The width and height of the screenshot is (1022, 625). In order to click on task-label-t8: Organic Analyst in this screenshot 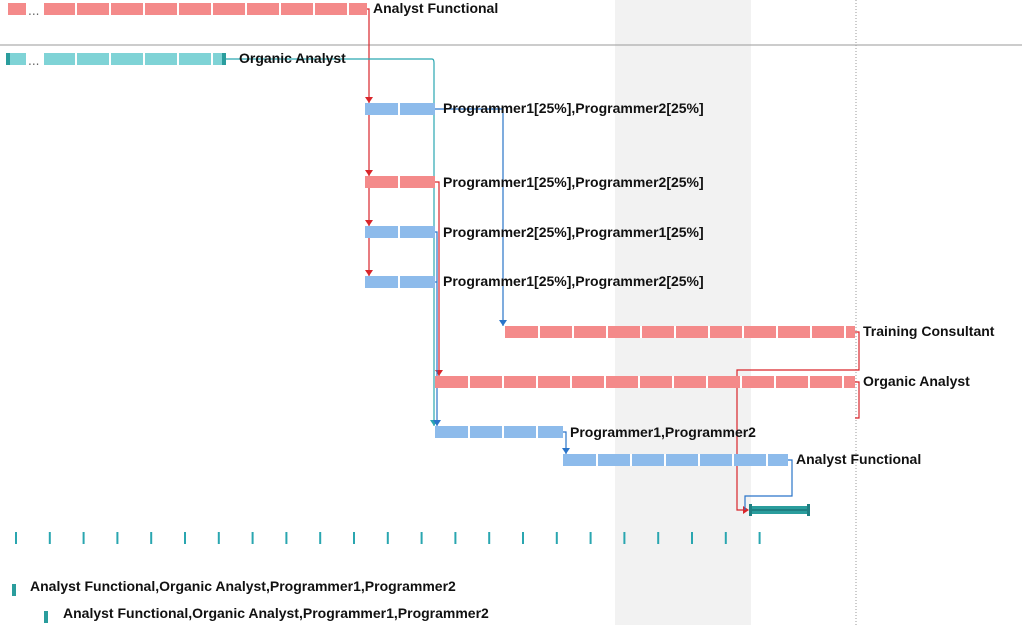, I will do `click(916, 381)`.